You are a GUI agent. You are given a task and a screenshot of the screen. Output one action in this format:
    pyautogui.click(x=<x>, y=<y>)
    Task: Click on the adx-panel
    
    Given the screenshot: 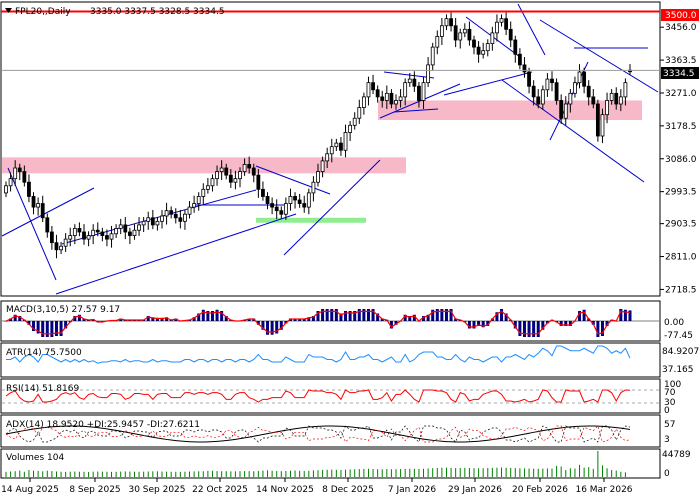 What is the action you would take?
    pyautogui.click(x=330, y=431)
    